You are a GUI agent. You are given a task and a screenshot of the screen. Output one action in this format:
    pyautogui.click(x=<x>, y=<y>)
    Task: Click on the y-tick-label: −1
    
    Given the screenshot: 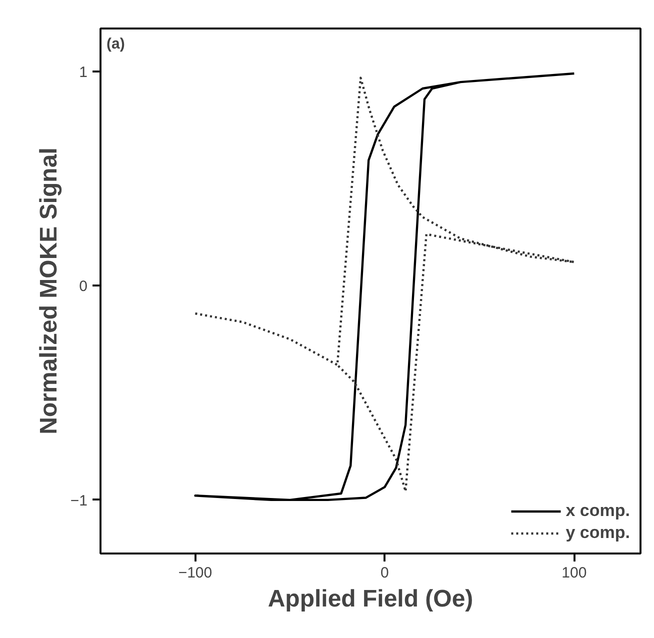 What is the action you would take?
    pyautogui.click(x=79, y=501)
    